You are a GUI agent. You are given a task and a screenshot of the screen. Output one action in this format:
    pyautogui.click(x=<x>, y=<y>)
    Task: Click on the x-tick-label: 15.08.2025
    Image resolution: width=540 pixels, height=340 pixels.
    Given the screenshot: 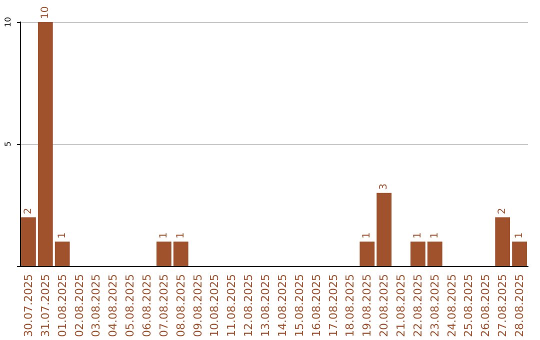 What is the action you would take?
    pyautogui.click(x=299, y=306)
    